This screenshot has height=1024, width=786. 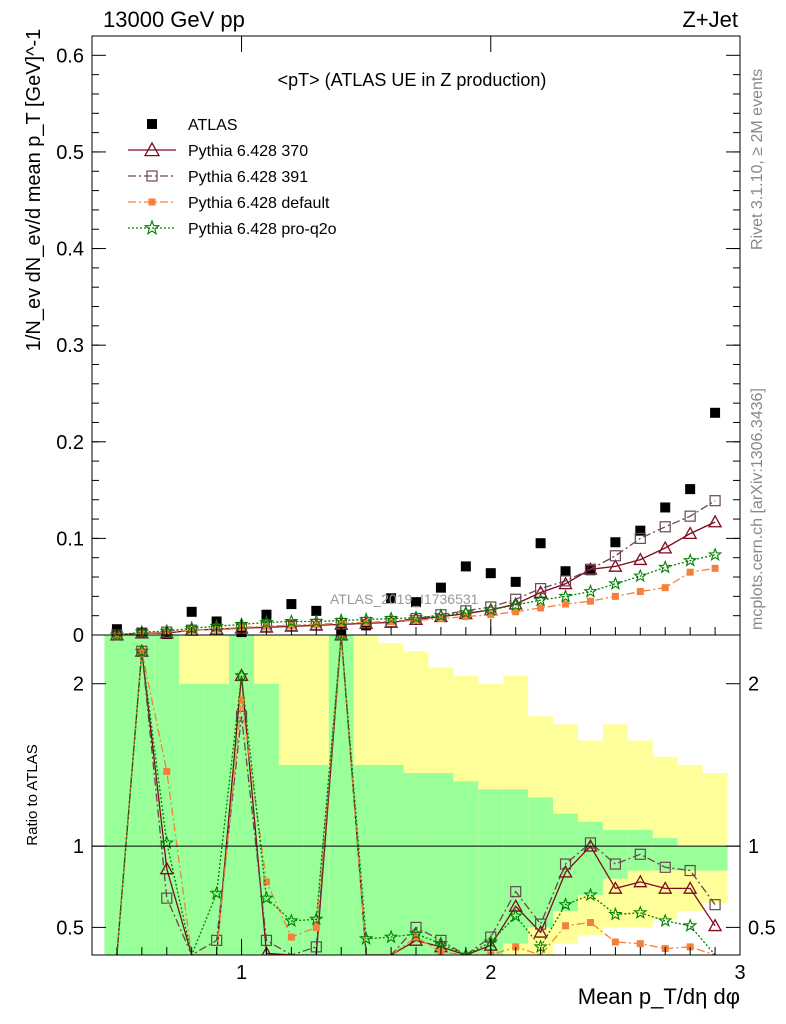 What do you see at coordinates (70, 928) in the screenshot?
I see `lower-ytick-label: 0.5` at bounding box center [70, 928].